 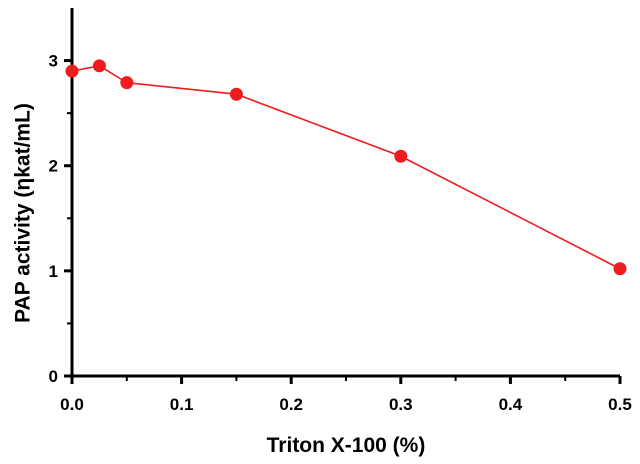 I want to click on x-tick-label: 0.0, so click(x=72, y=404).